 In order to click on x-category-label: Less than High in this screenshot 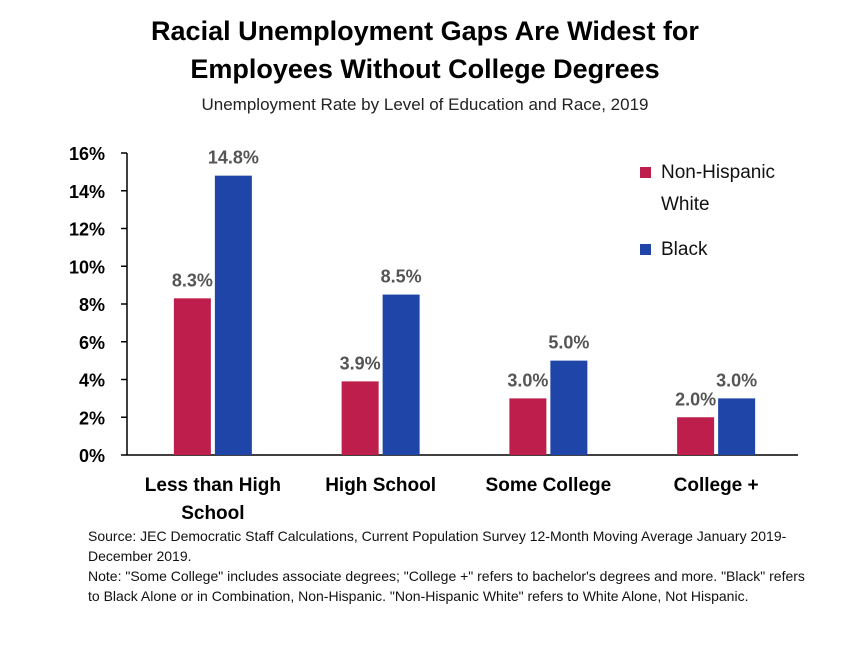, I will do `click(213, 485)`.